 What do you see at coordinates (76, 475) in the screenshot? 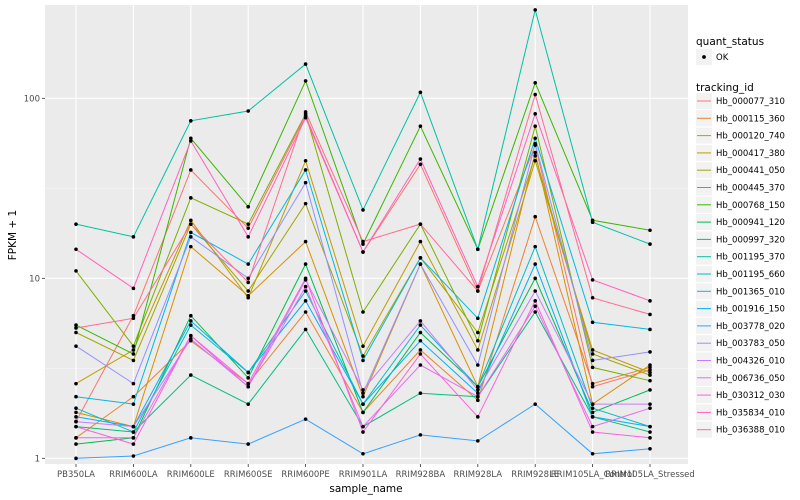
I see `x-tick-label: PB350LA` at bounding box center [76, 475].